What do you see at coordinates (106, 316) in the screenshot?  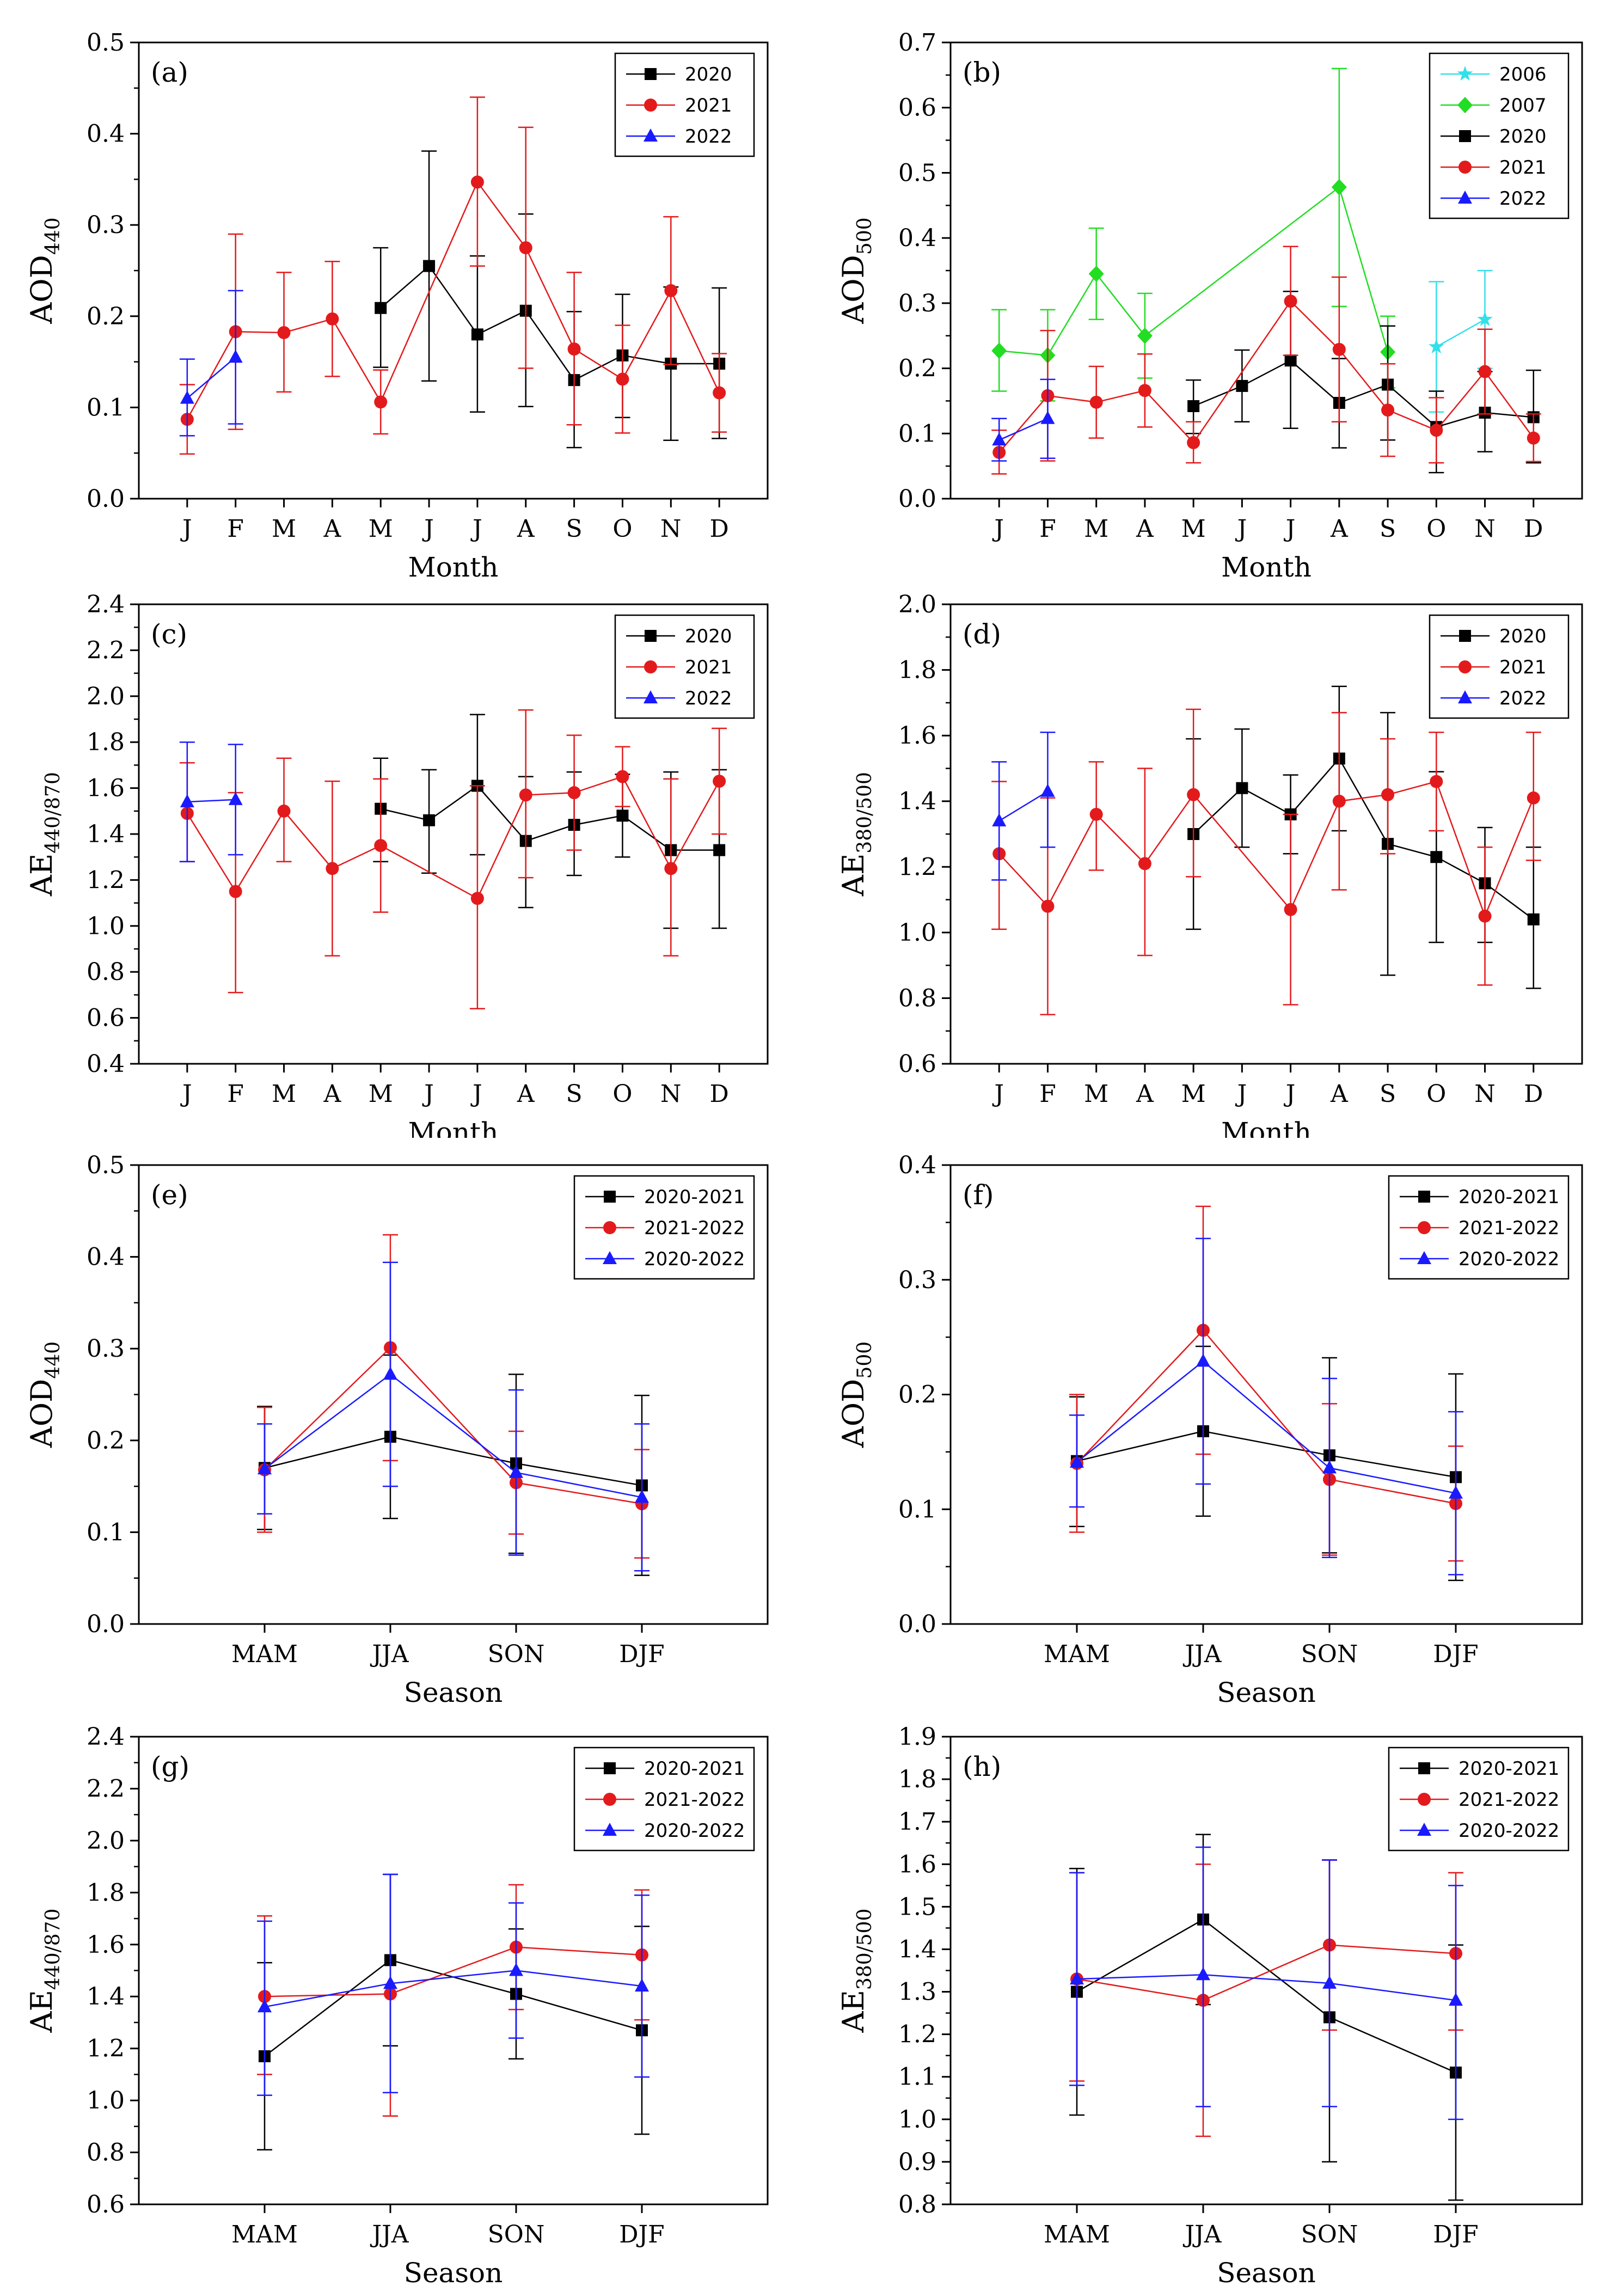 I see `y-tick-label: 0.2` at bounding box center [106, 316].